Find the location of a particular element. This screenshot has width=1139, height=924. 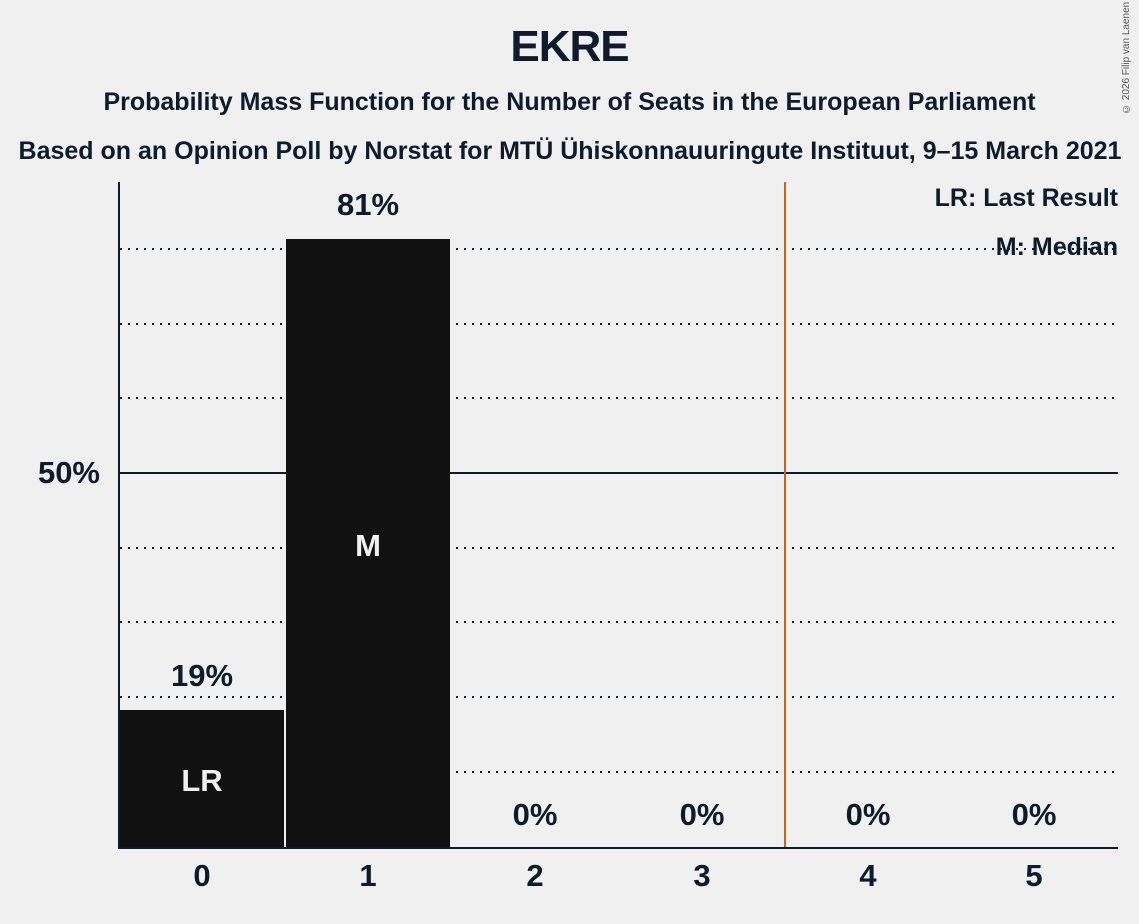

x-tick-0: 0 is located at coordinates (202, 875).